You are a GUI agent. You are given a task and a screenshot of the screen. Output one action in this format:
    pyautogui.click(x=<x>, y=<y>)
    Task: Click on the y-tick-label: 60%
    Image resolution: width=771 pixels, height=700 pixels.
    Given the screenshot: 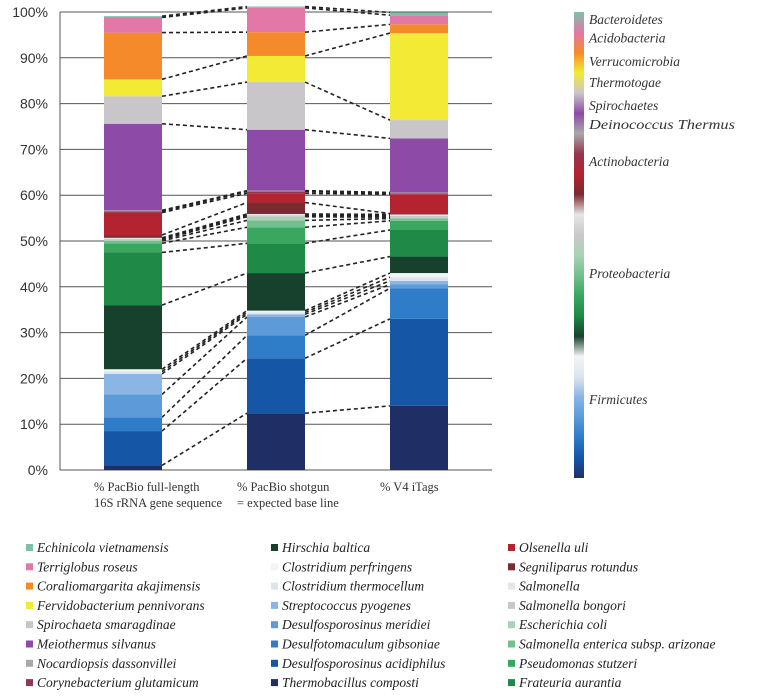 What is the action you would take?
    pyautogui.click(x=34, y=195)
    